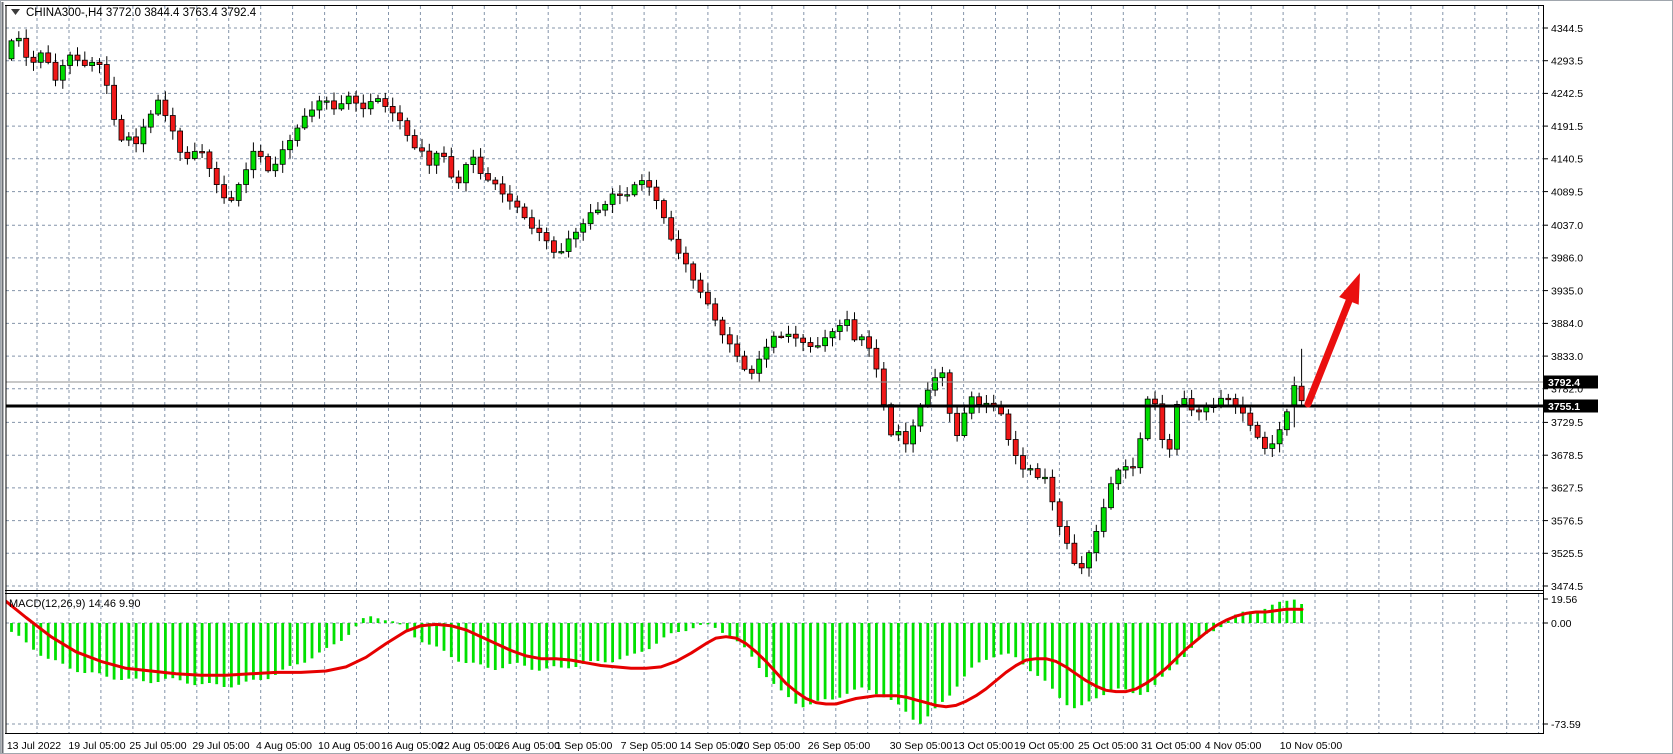 Image resolution: width=1673 pixels, height=754 pixels. What do you see at coordinates (141, 13) in the screenshot?
I see `chart-ohlc-title: CHINA300-,H4 3772.0 3844.4 3763.4 3792.4` at bounding box center [141, 13].